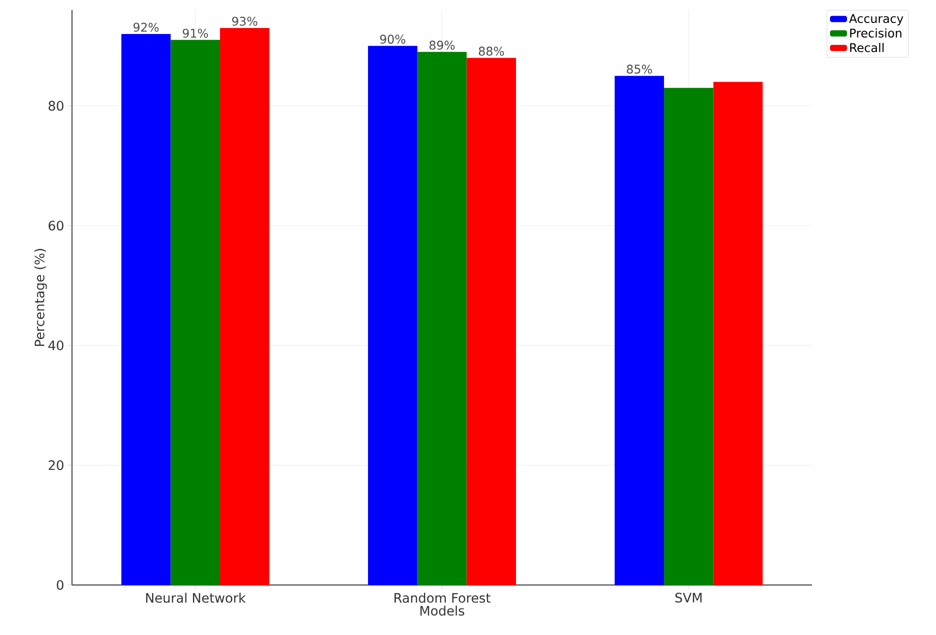  I want to click on data-label: 93%, so click(245, 21).